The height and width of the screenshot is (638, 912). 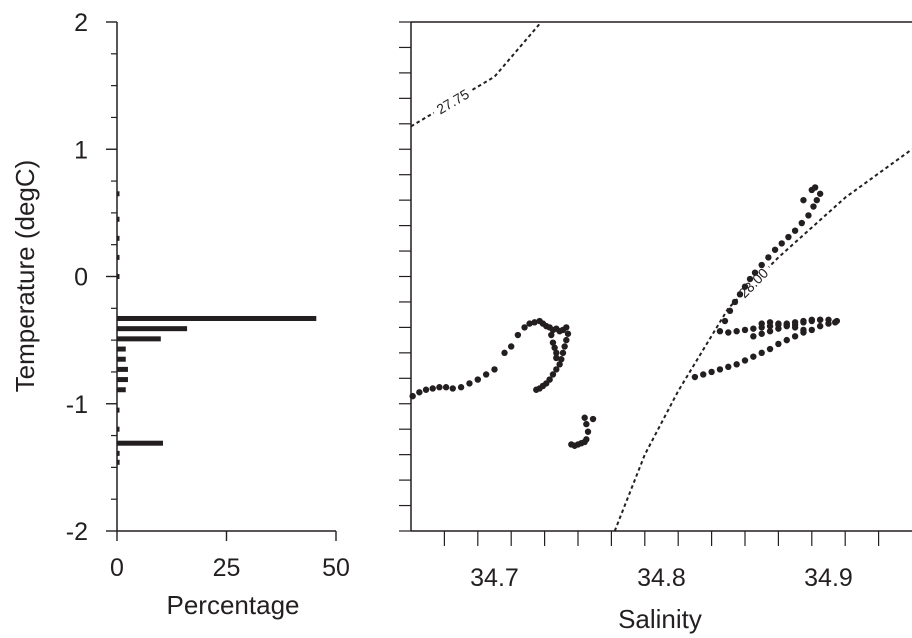 What do you see at coordinates (494, 578) in the screenshot?
I see `ts-x-tick-label: 34.7` at bounding box center [494, 578].